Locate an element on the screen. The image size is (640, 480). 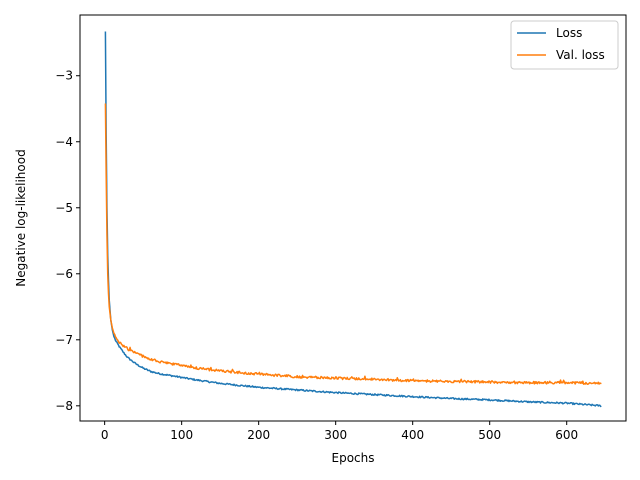
x-tick-label-1: 100 is located at coordinates (181, 435).